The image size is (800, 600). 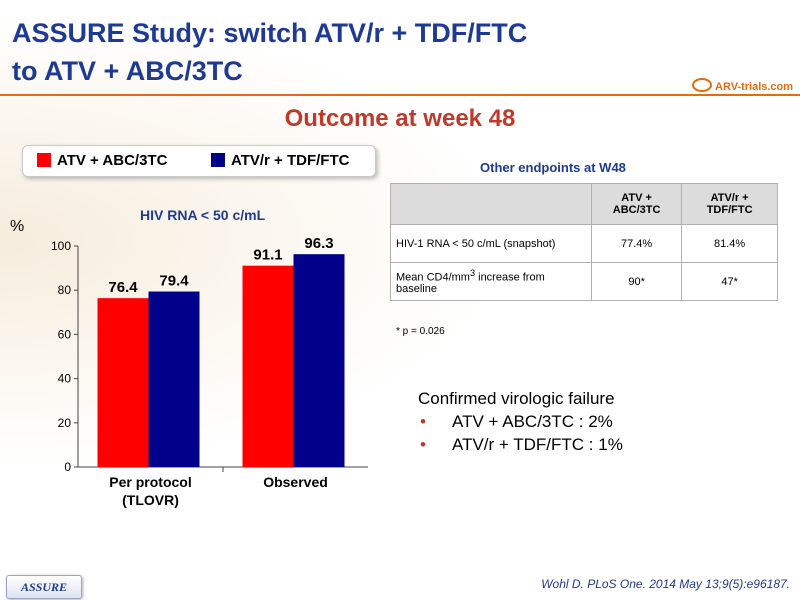 I want to click on logo-text: ARV-trials.com, so click(x=754, y=87).